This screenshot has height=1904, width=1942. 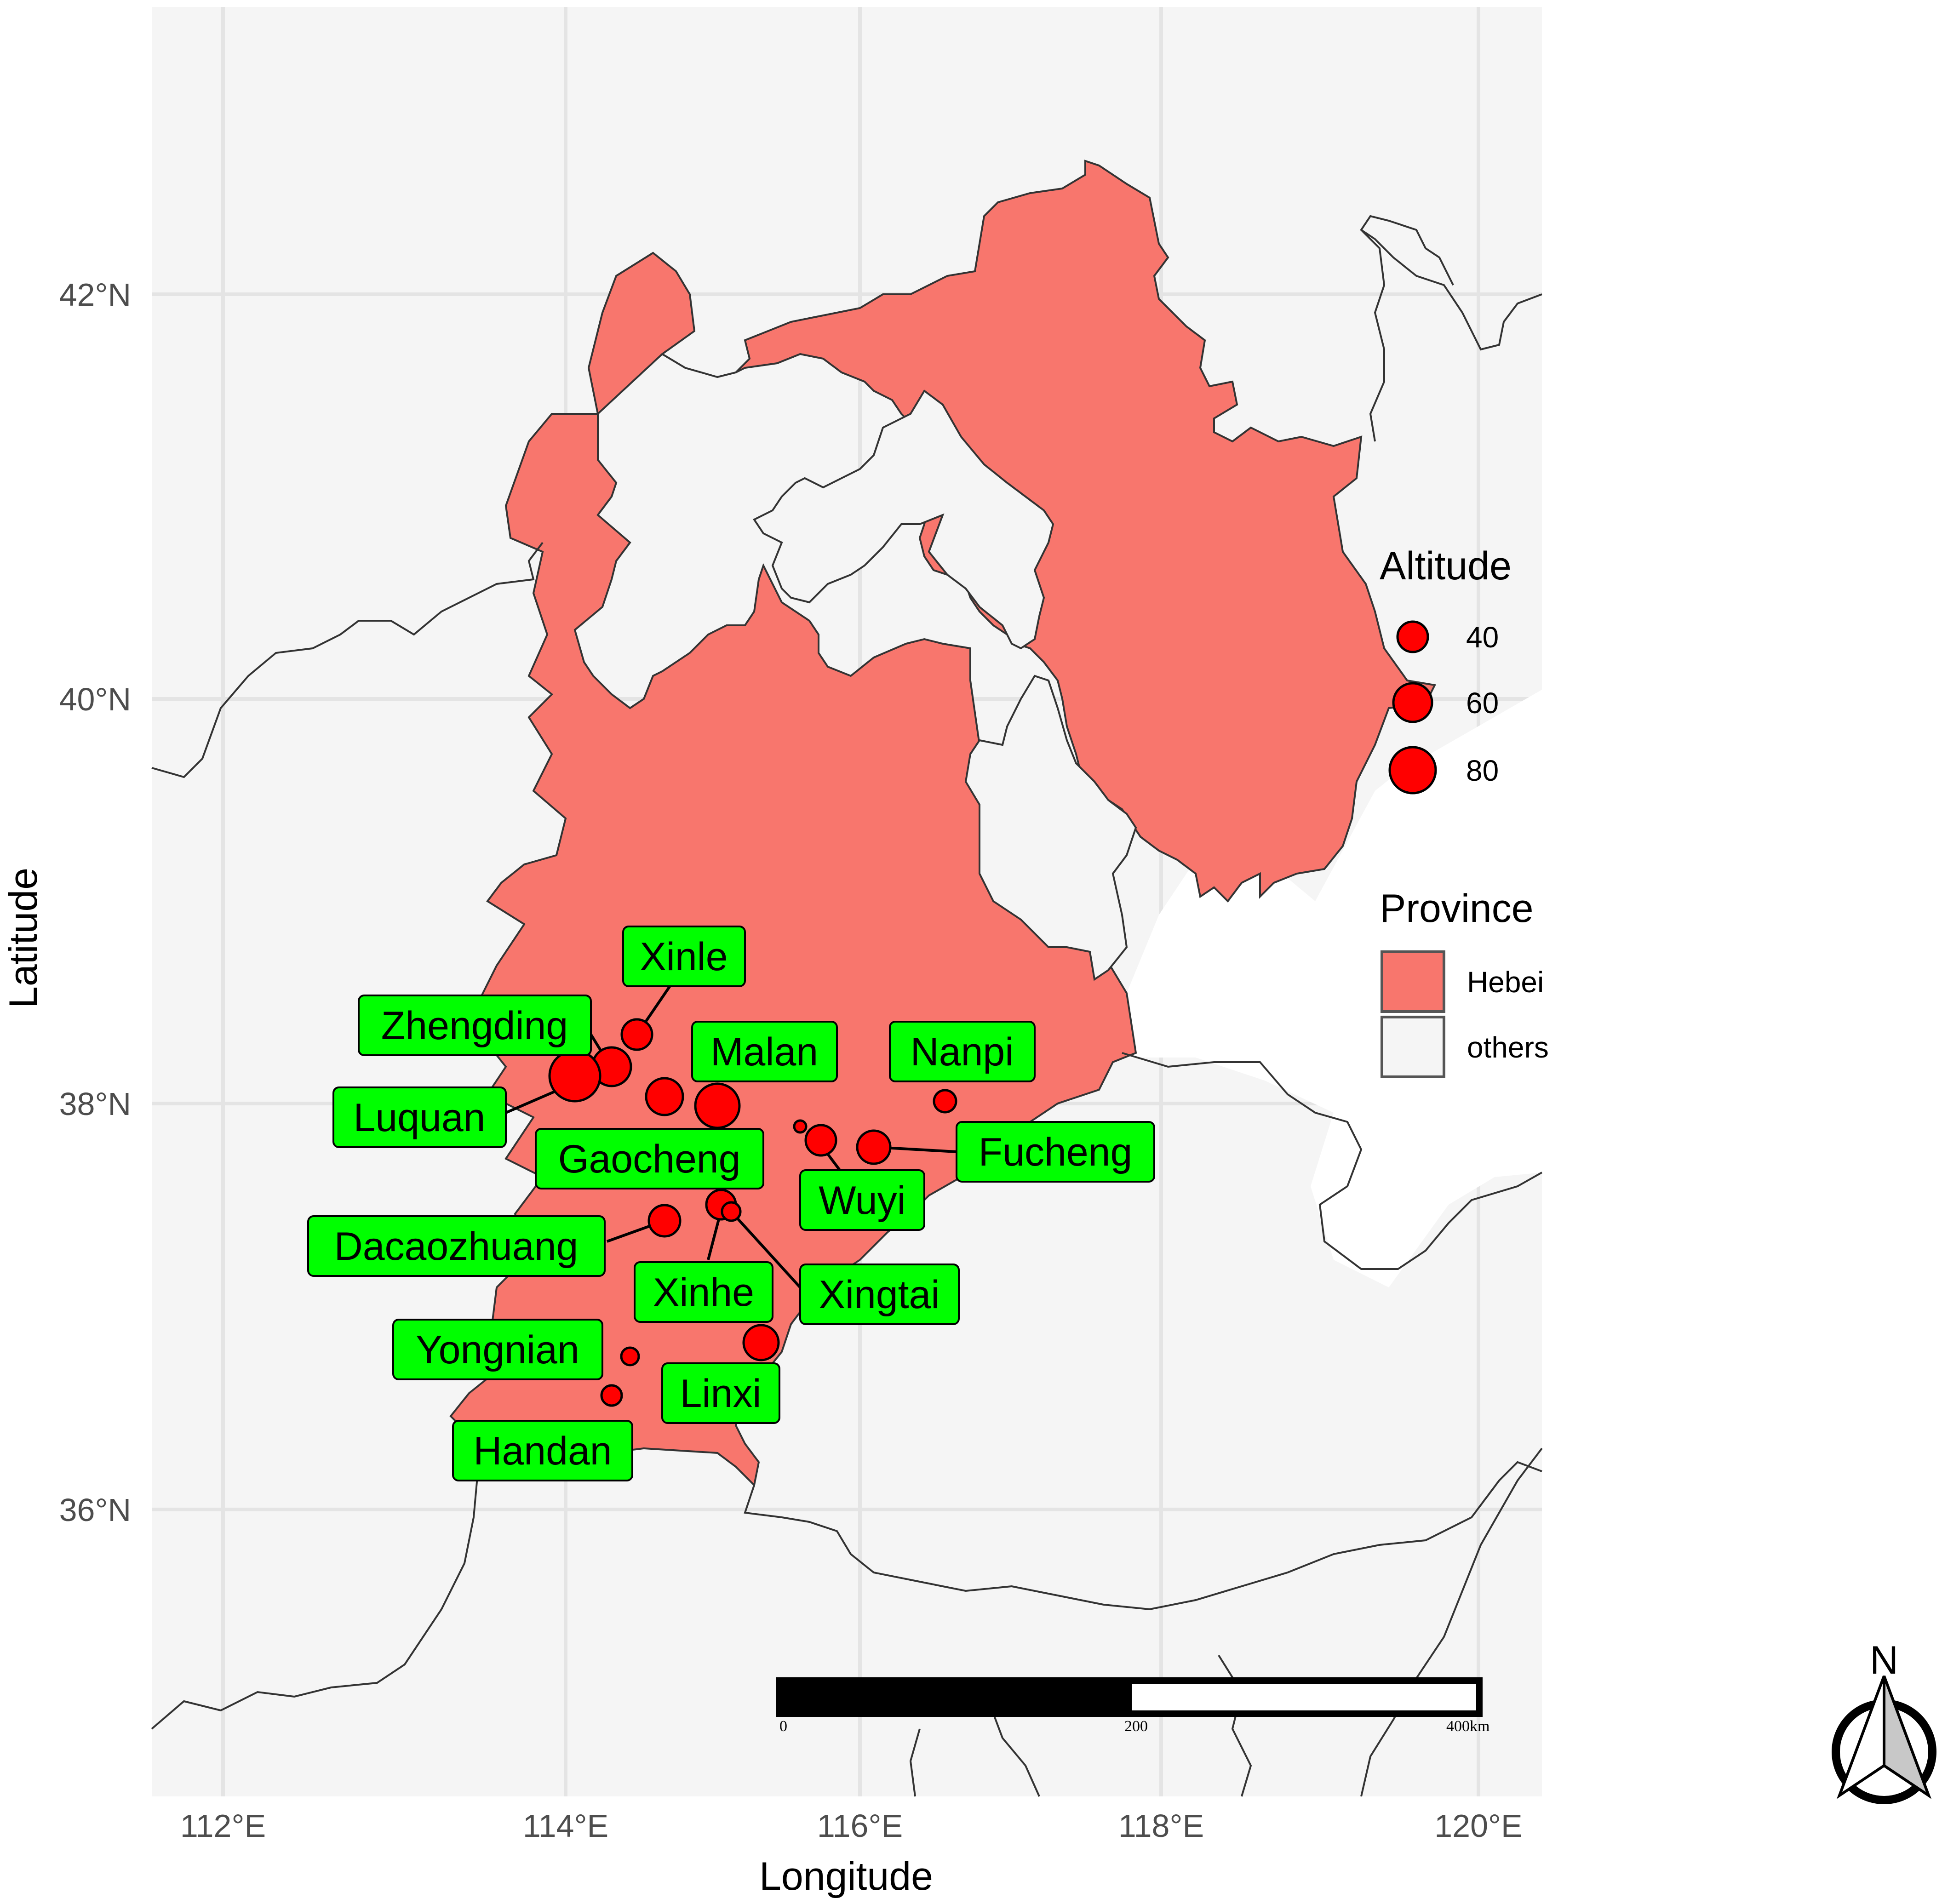 I want to click on point-dacaozhuang, so click(x=664, y=1221).